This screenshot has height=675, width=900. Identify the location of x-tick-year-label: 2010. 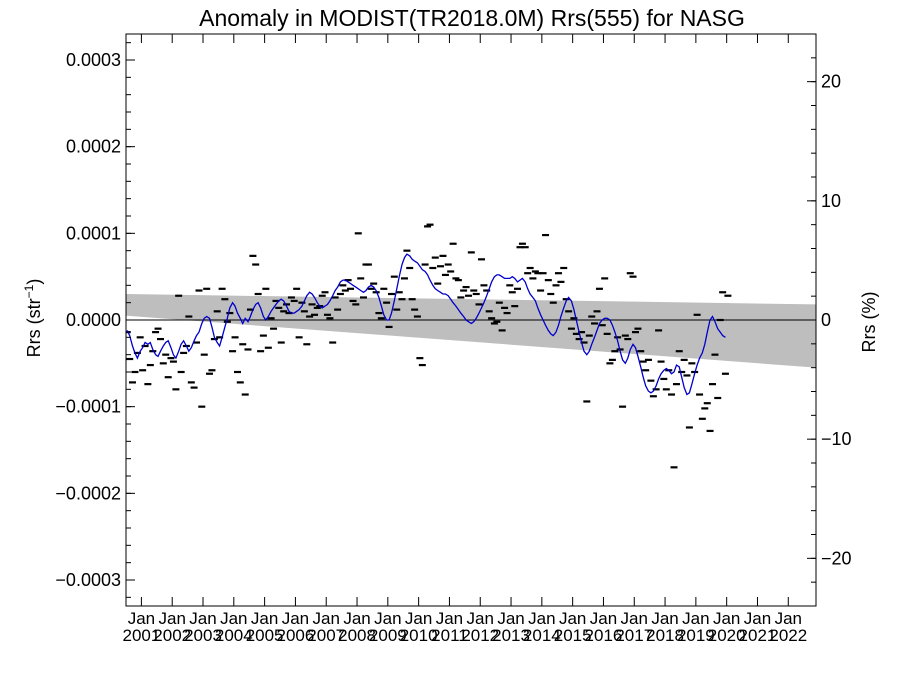
(419, 635).